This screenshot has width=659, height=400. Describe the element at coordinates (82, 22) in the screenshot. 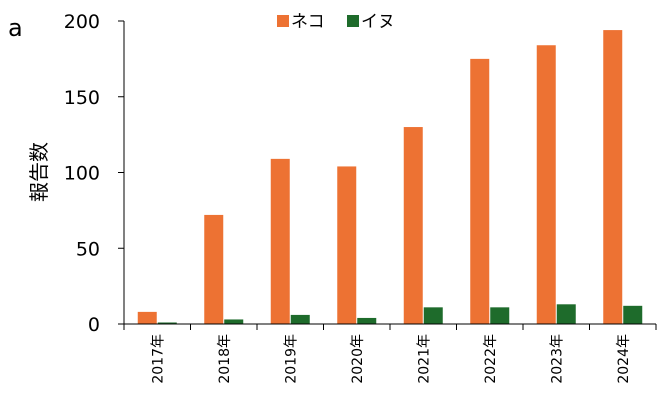

I see `y-tick-label: 200` at that location.